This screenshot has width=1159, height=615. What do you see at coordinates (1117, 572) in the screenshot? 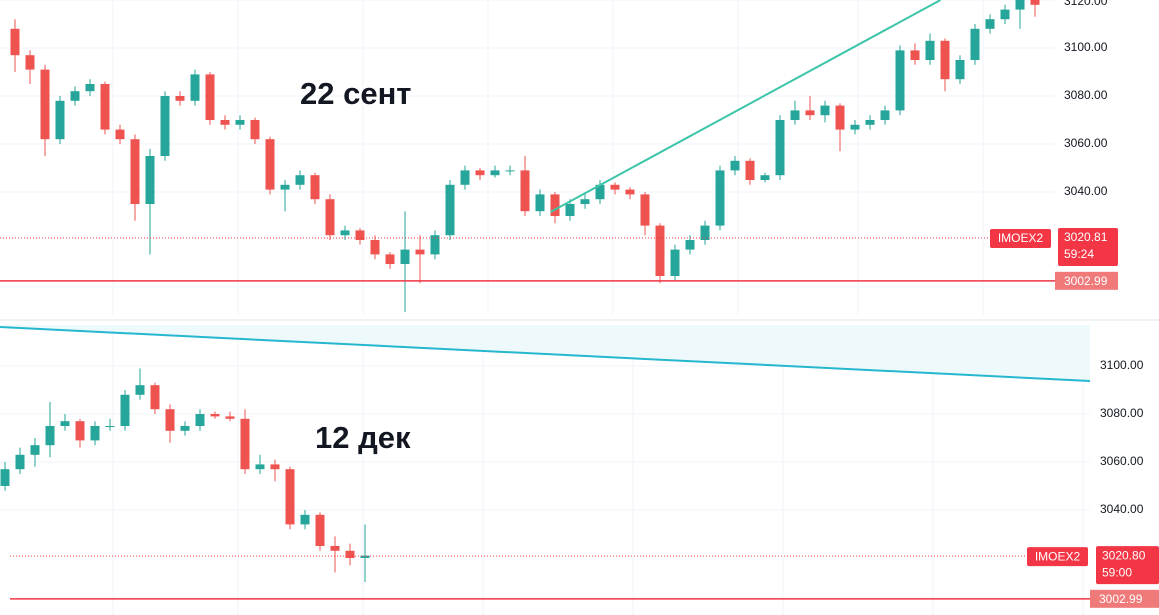
I see `price-countdown: 59:00` at bounding box center [1117, 572].